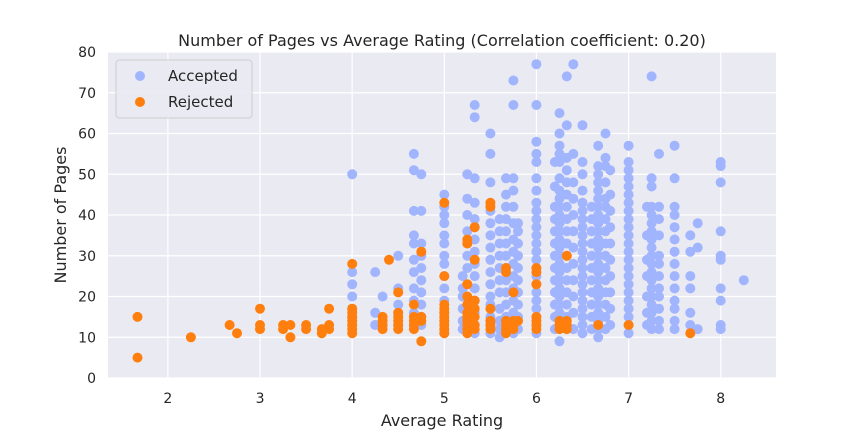 This screenshot has height=432, width=864. Describe the element at coordinates (91, 379) in the screenshot. I see `y-tick-label: 0` at that location.